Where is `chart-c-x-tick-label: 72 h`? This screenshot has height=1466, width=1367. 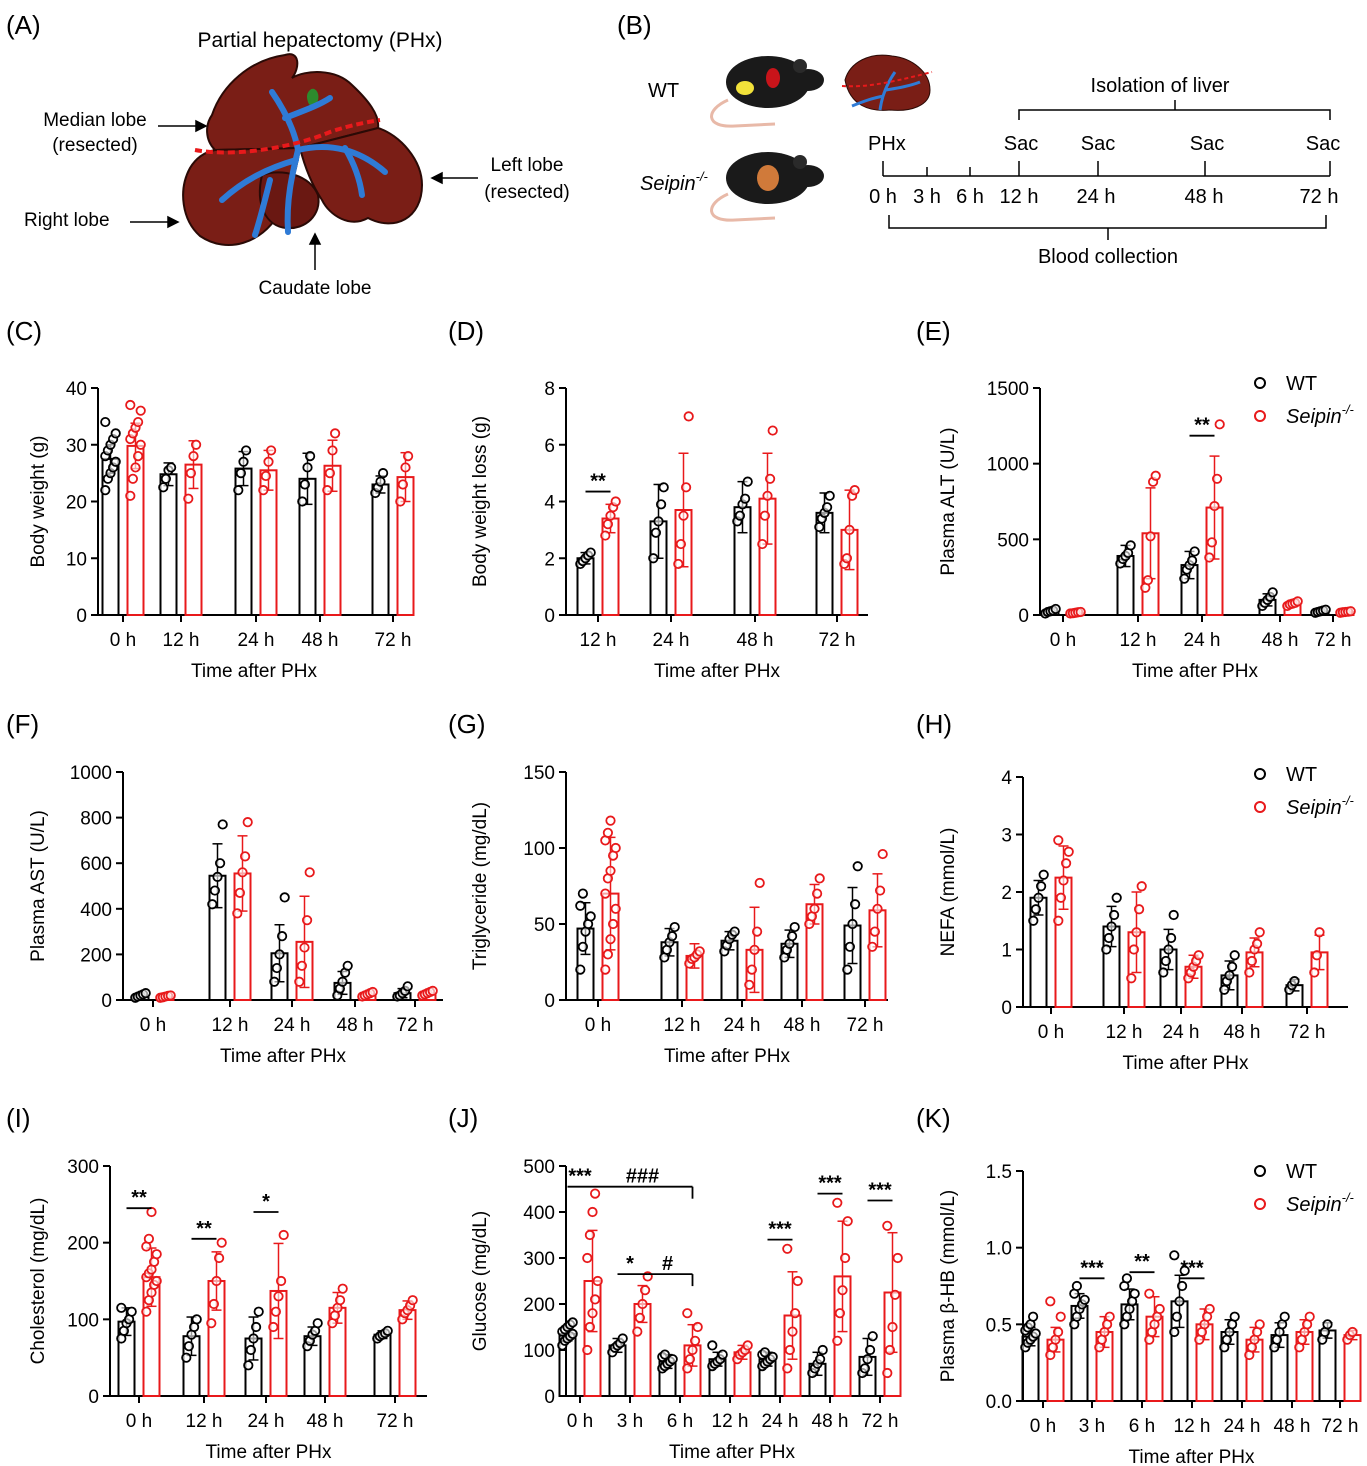
chart-c-x-tick-label: 72 h is located at coordinates (393, 640).